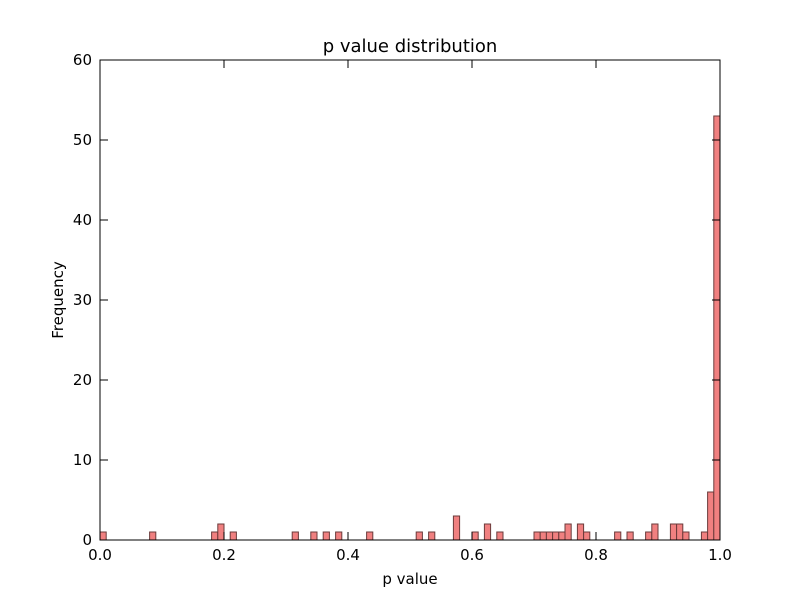  What do you see at coordinates (82, 380) in the screenshot?
I see `y-tick-label: 20` at bounding box center [82, 380].